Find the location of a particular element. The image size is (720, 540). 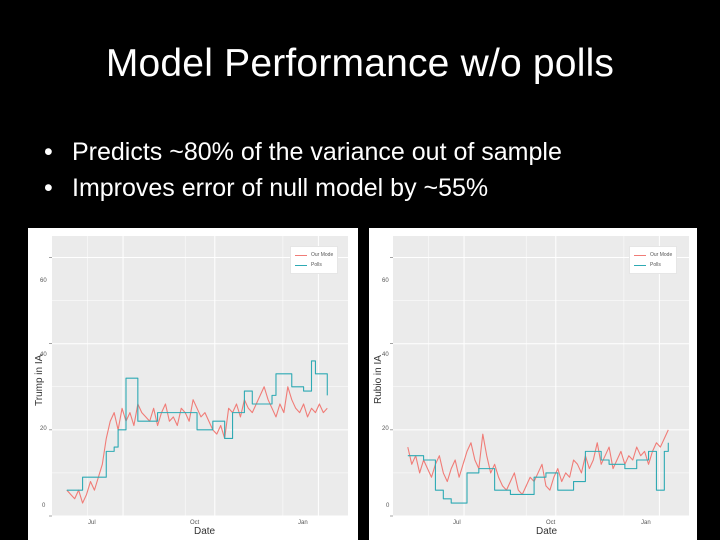

y-axis-label: Trump in IA is located at coordinates (39, 380).